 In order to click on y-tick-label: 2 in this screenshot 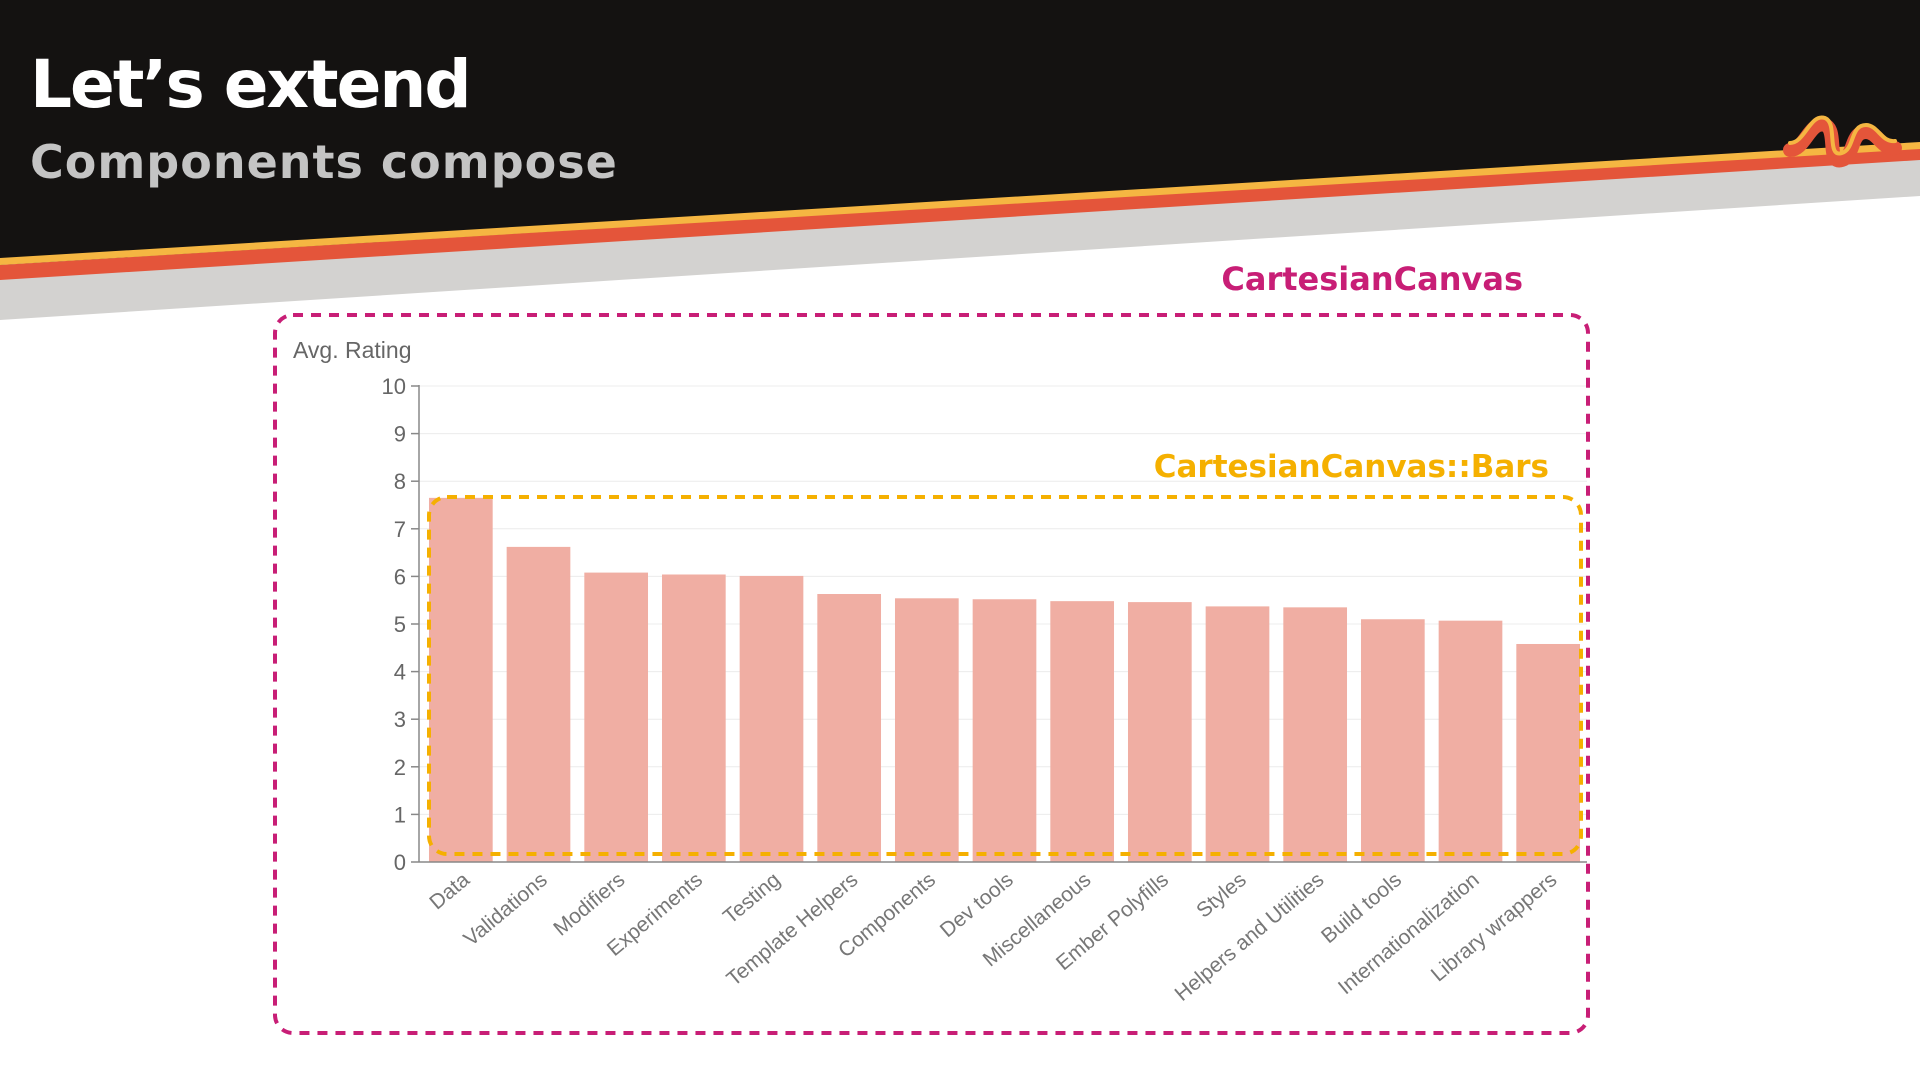, I will do `click(400, 767)`.